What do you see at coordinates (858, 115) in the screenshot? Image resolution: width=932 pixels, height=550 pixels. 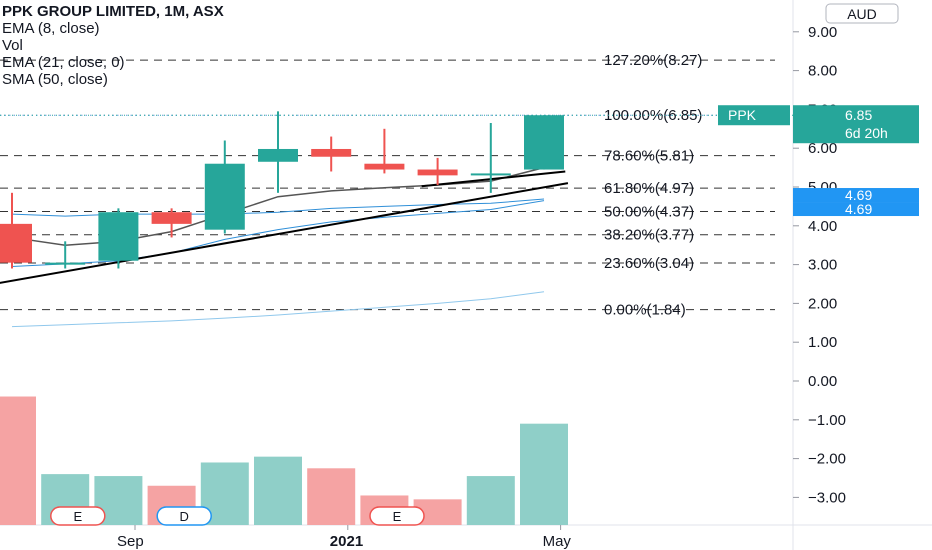 I see `price-tag-value: 6.85` at bounding box center [858, 115].